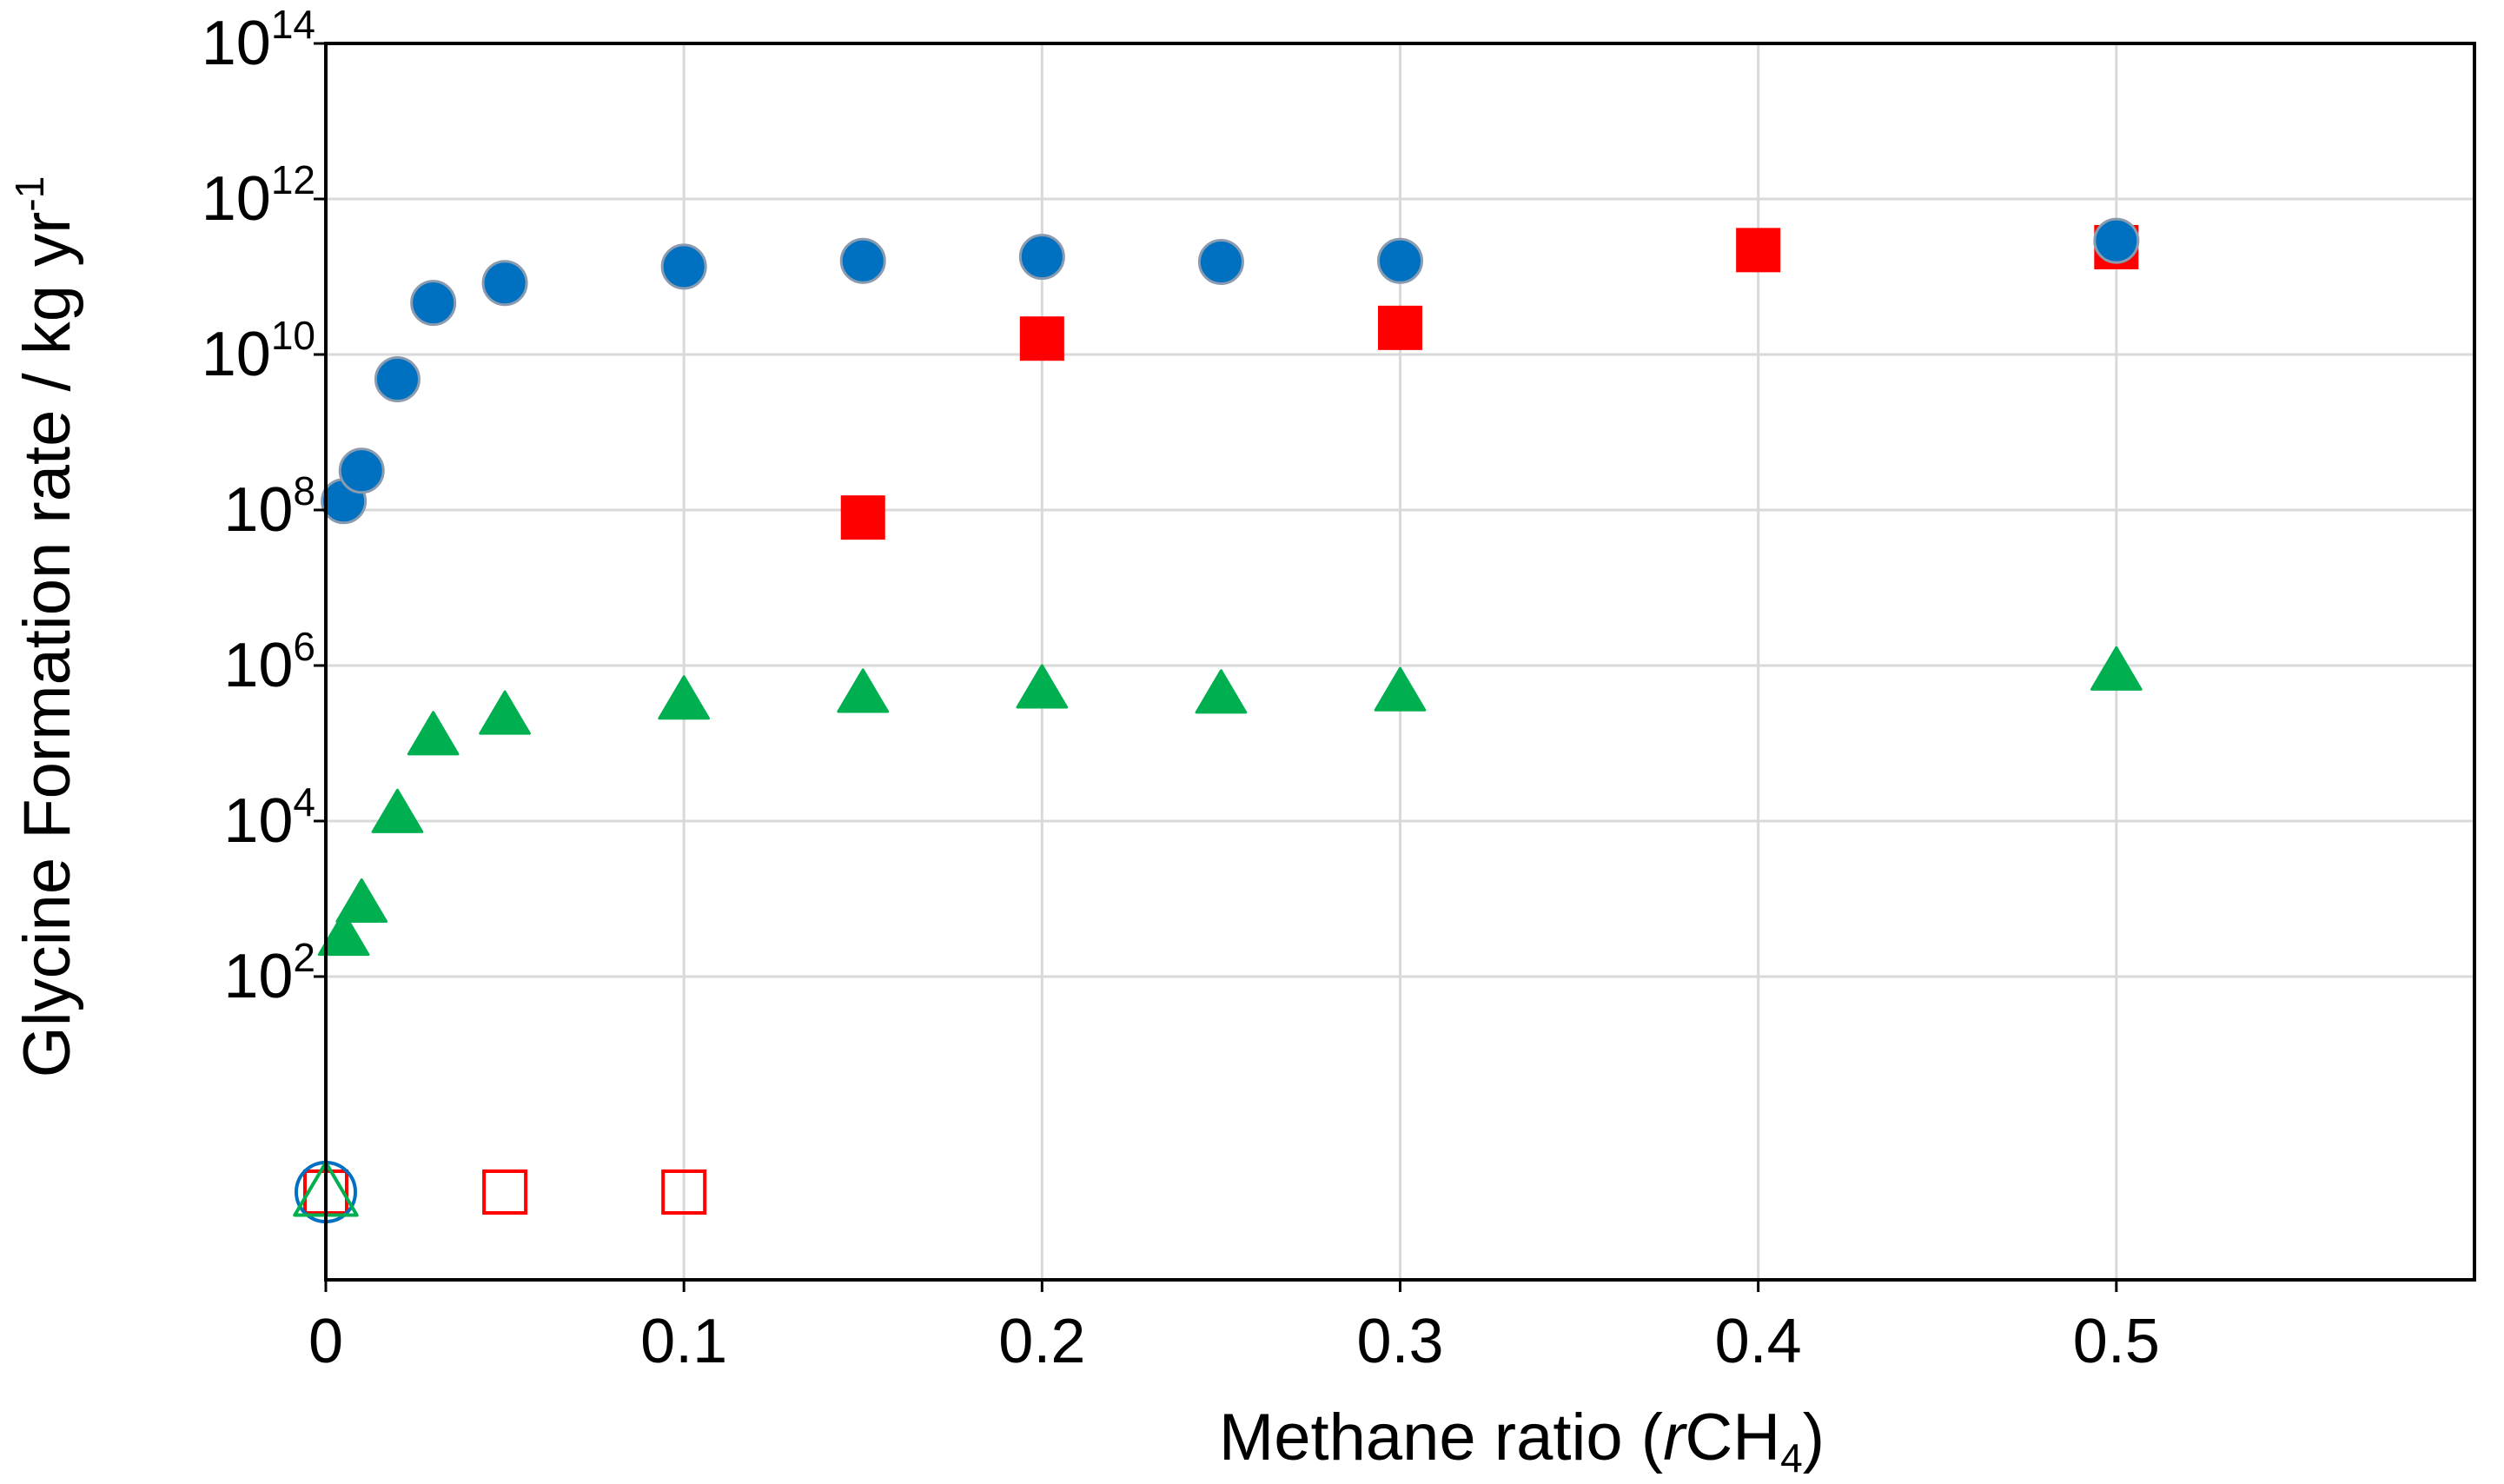 The image size is (2504, 1484). What do you see at coordinates (1234, 1341) in the screenshot?
I see `x-tick-labels: 0 0.1 0.2 0.3 0.4 0.5` at bounding box center [1234, 1341].